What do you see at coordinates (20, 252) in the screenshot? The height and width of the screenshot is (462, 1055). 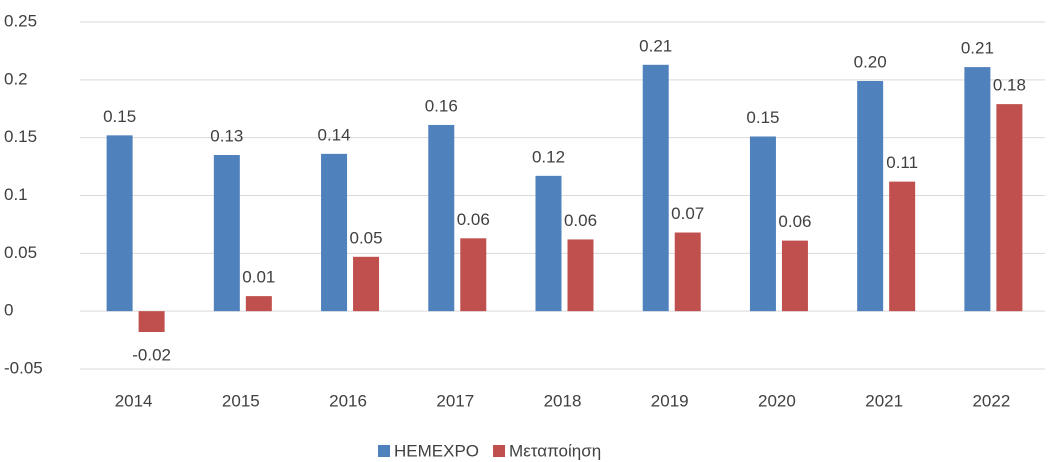 I see `y-tick-label: 0.05` at bounding box center [20, 252].